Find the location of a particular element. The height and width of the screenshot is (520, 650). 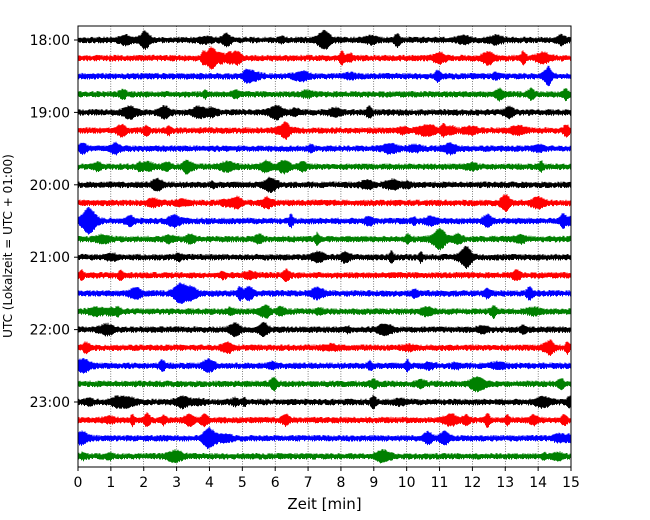

x-tick-label: 1 is located at coordinates (110, 483).